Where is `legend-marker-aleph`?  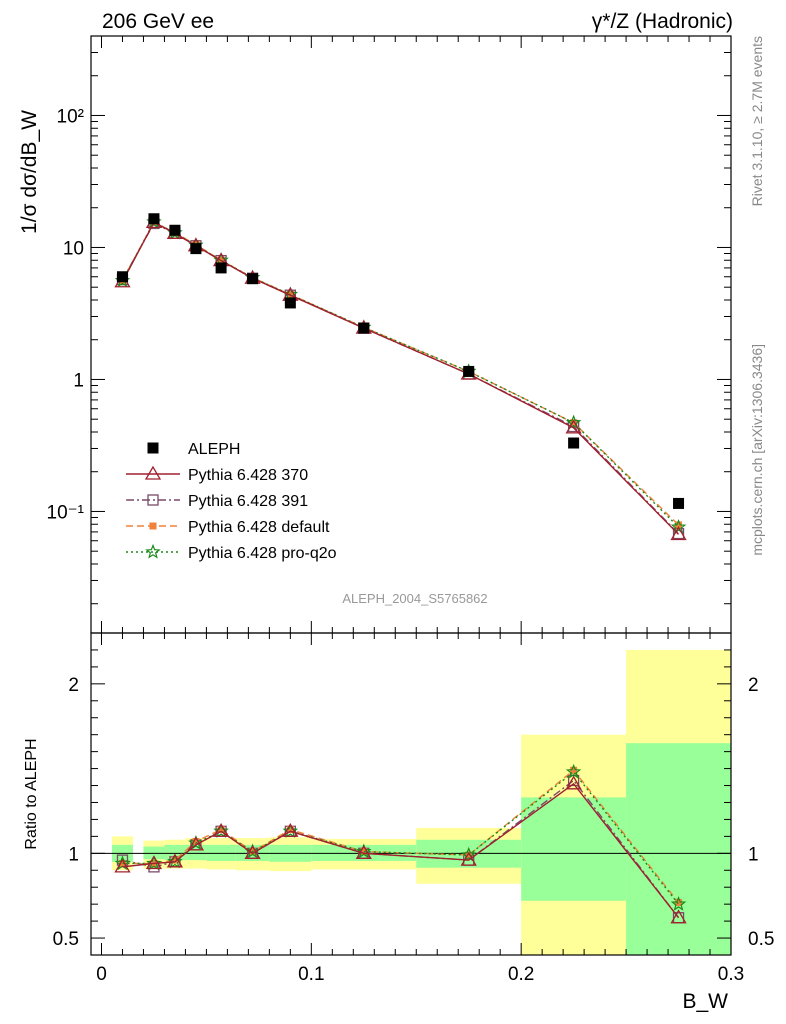 legend-marker-aleph is located at coordinates (153, 448).